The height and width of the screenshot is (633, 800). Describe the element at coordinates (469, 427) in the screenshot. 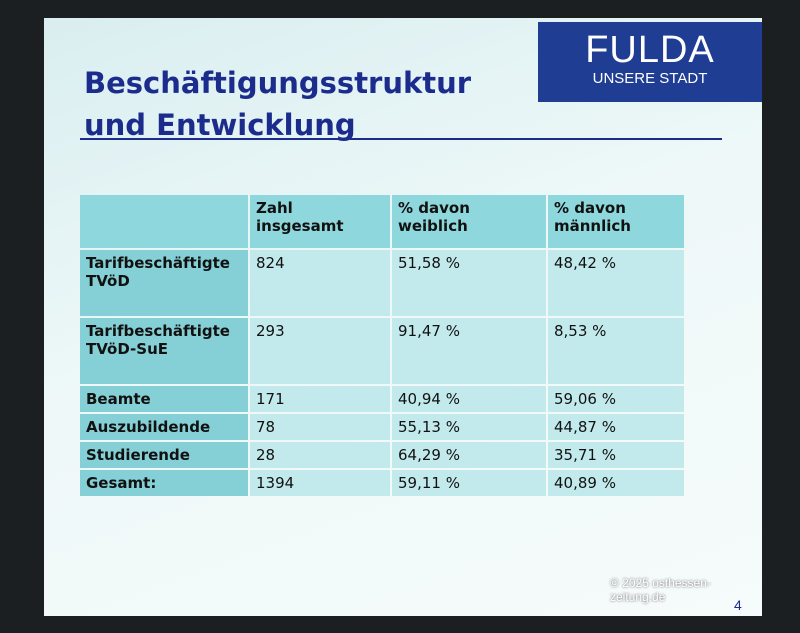

I see `data-cell: 55,13 %` at that location.